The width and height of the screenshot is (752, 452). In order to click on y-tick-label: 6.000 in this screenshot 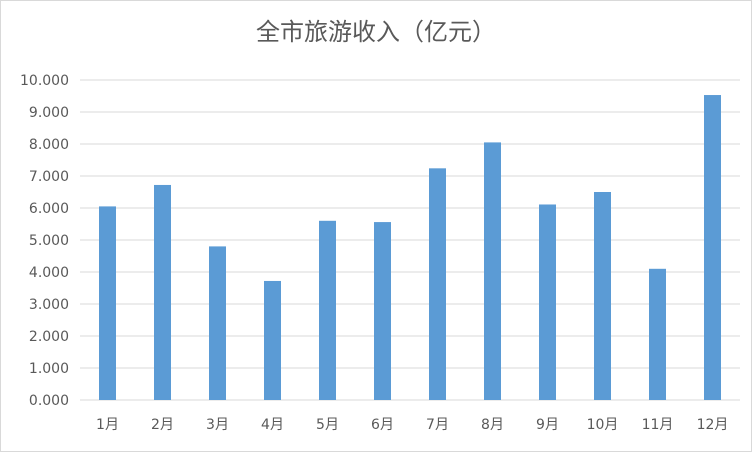, I will do `click(49, 209)`.